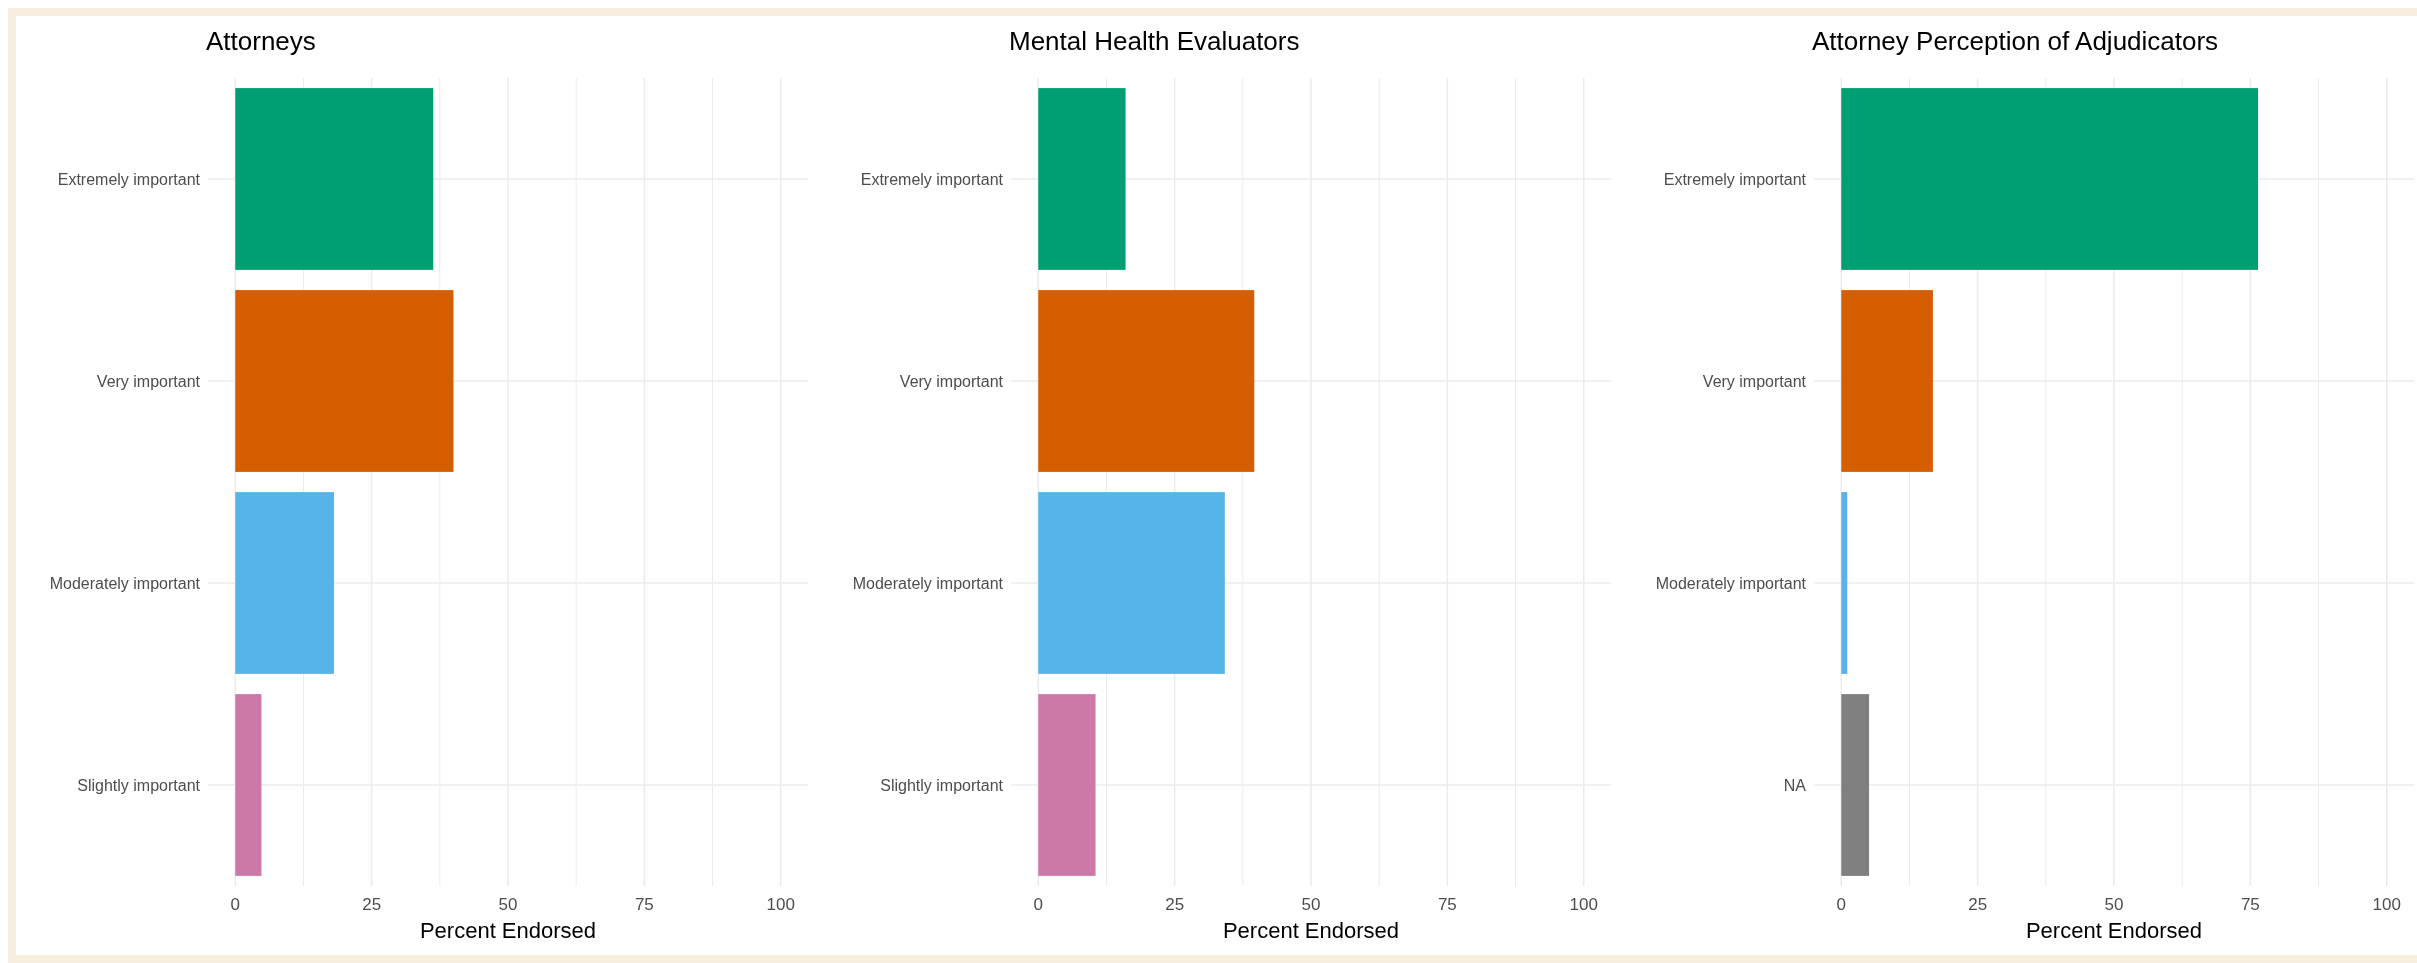 The width and height of the screenshot is (2417, 963). What do you see at coordinates (2015, 41) in the screenshot?
I see `chart-title: Attorney Perception of Adjudicators` at bounding box center [2015, 41].